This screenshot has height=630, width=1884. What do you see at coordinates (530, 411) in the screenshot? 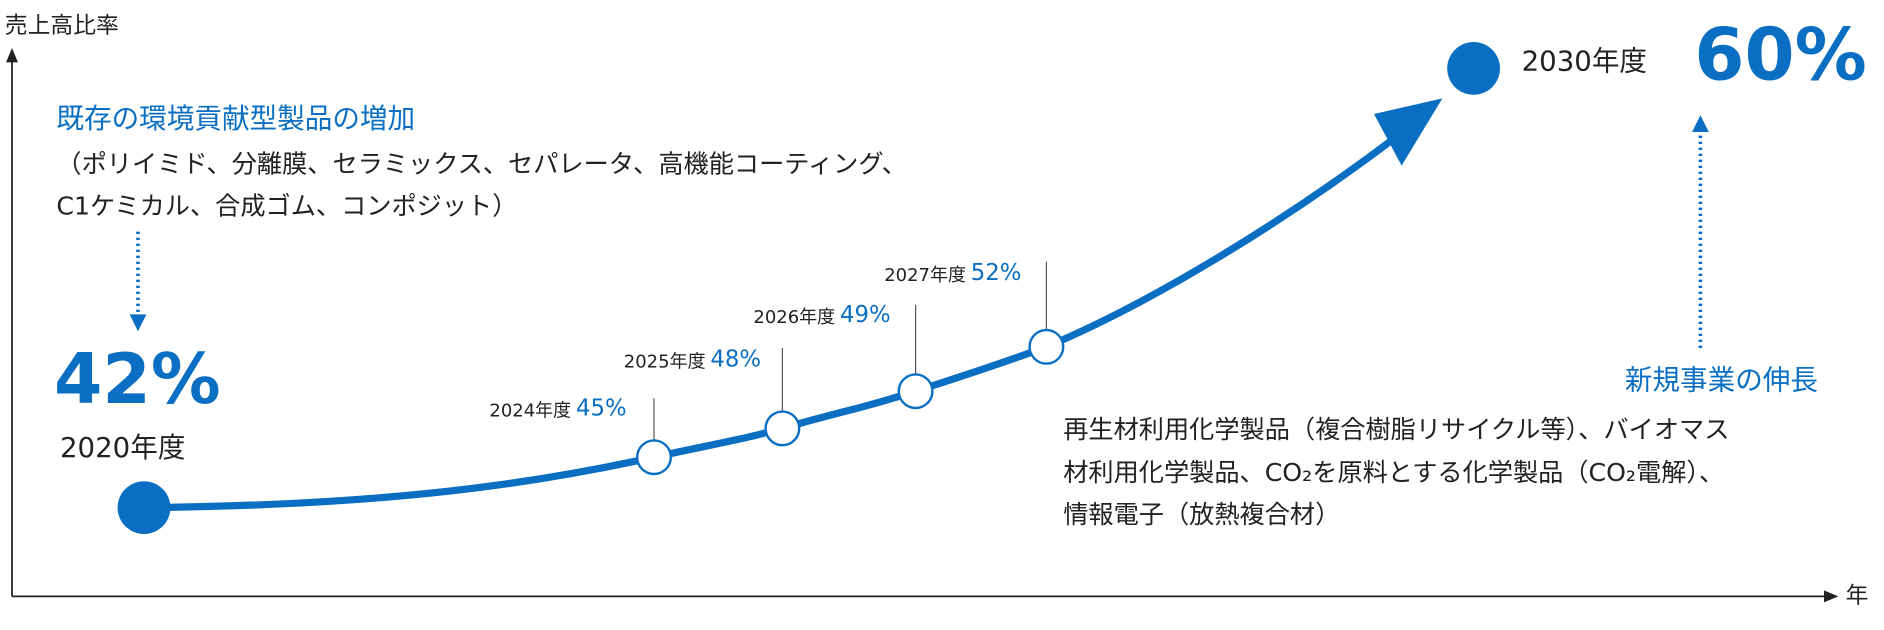
I see `milestone-year: 2024年度` at bounding box center [530, 411].